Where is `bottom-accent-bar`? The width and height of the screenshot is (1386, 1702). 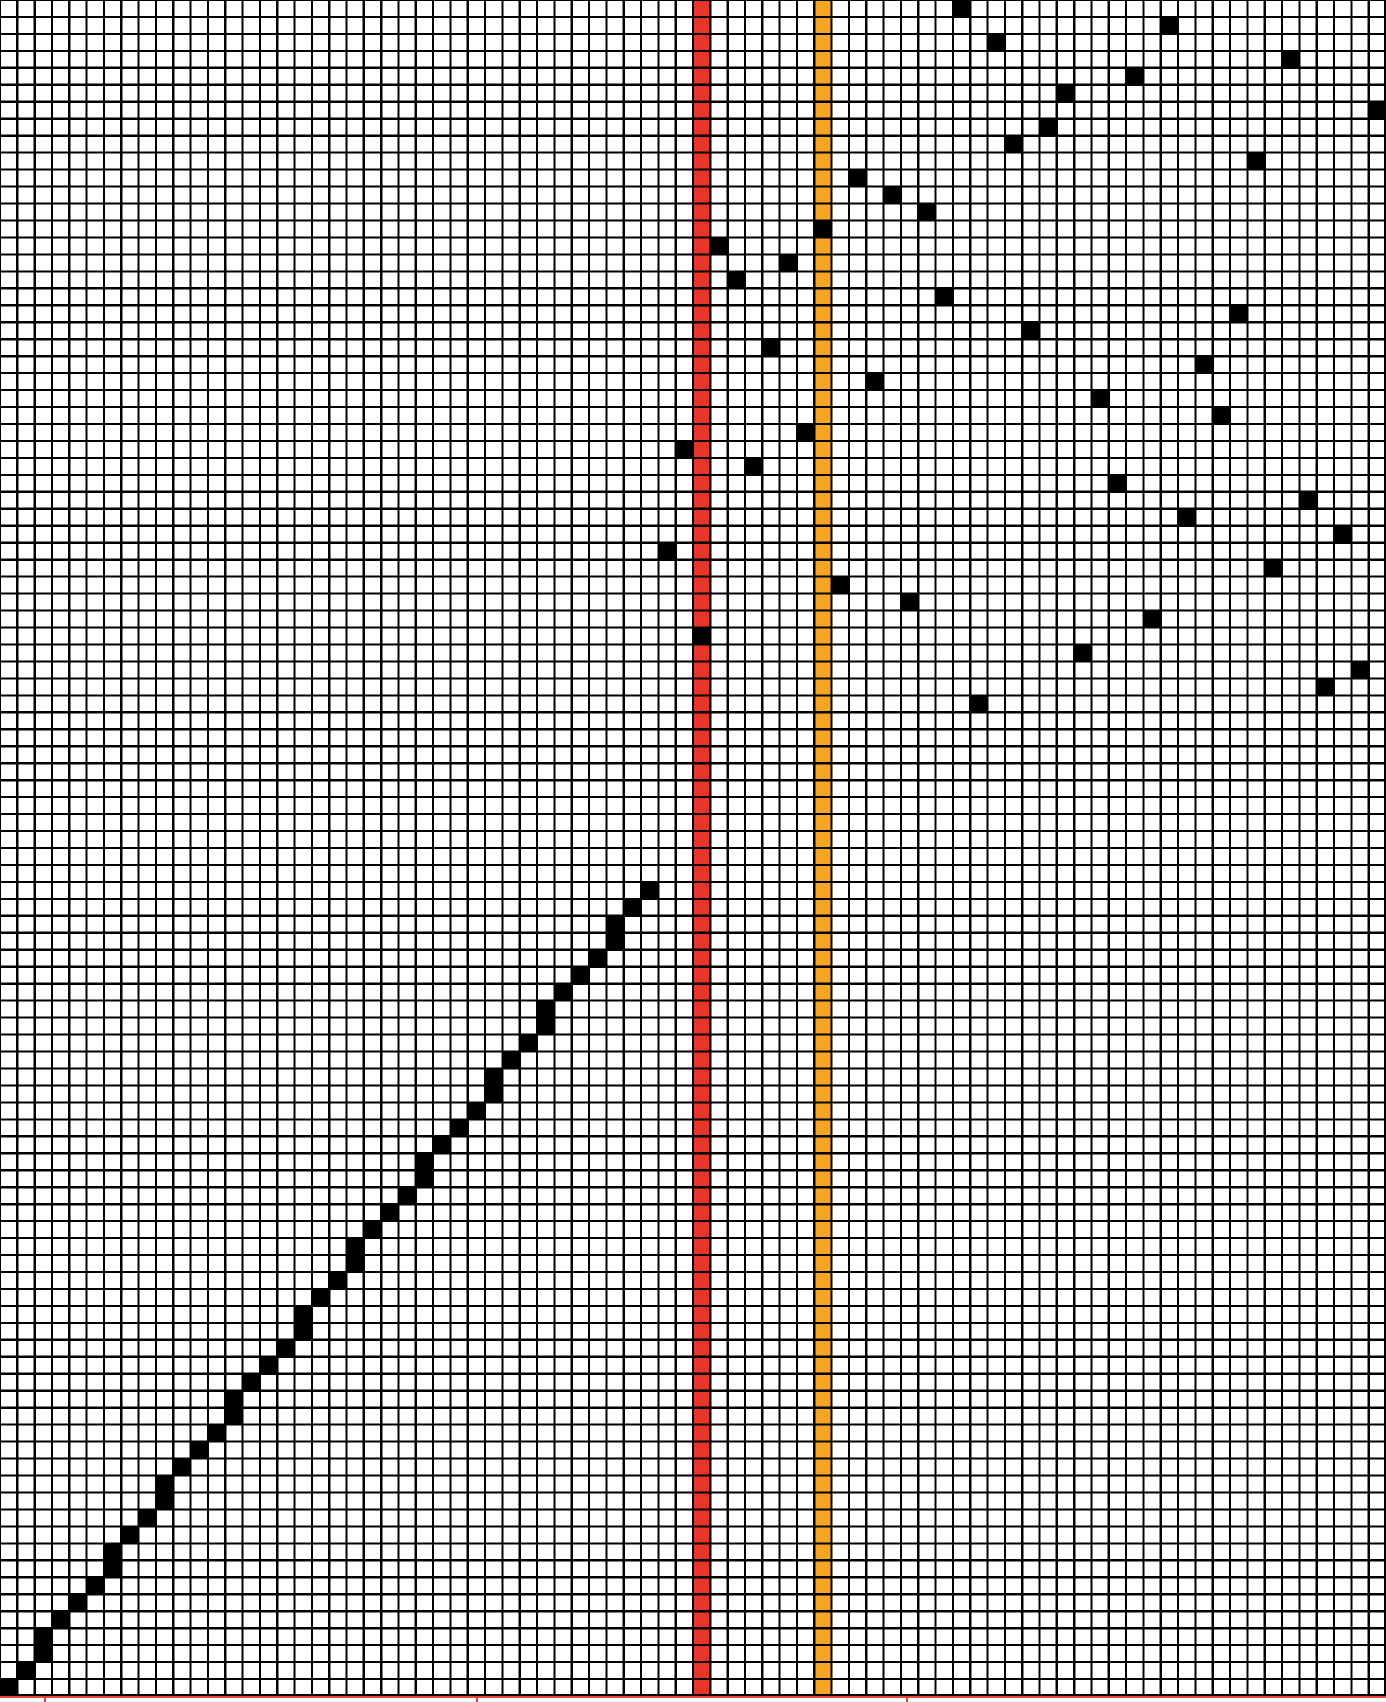 bottom-accent-bar is located at coordinates (693, 1699).